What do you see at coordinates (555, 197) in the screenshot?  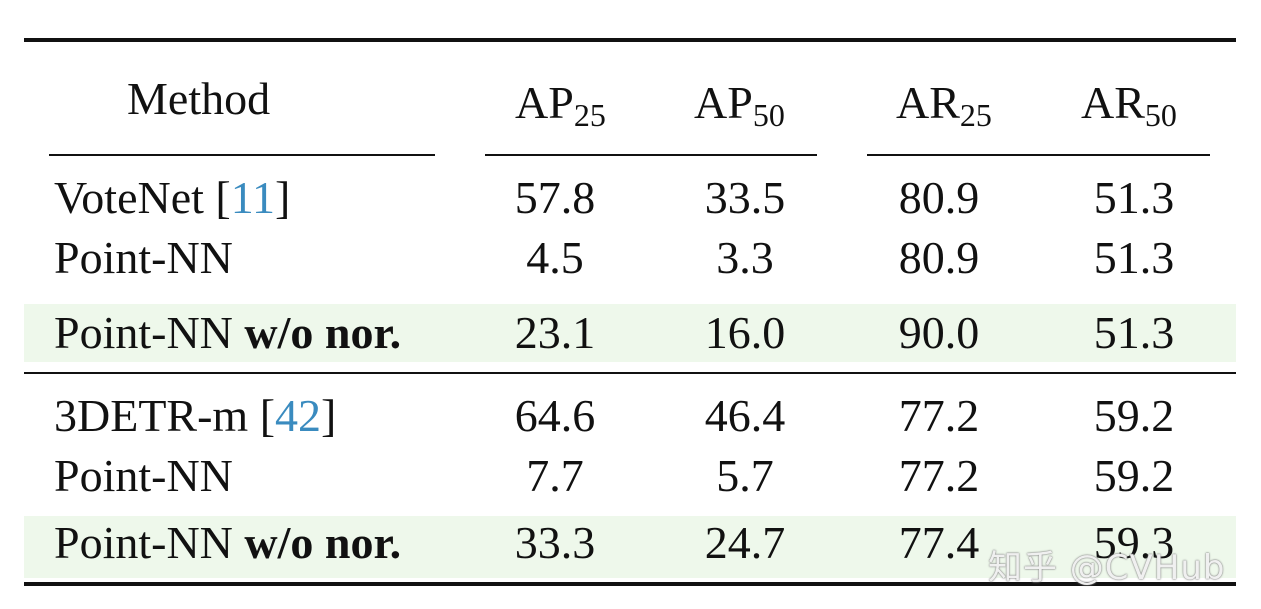 I see `table-cell: 57.8` at bounding box center [555, 197].